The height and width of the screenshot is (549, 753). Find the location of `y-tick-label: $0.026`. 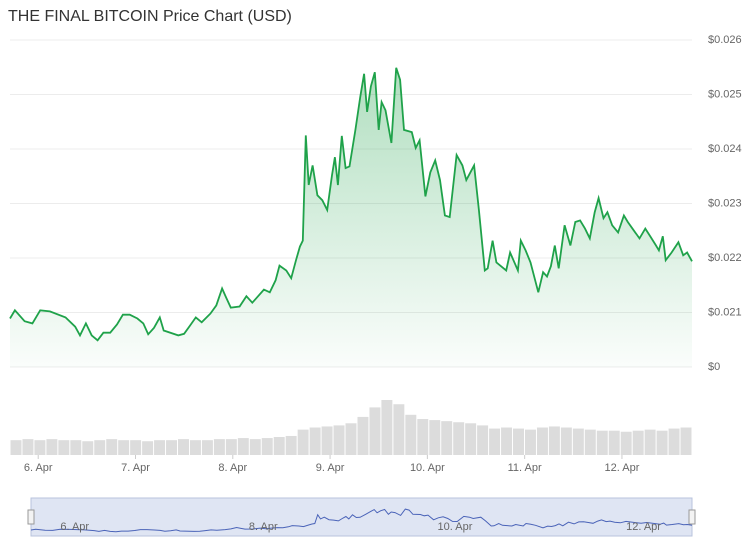

y-tick-label: $0.026 is located at coordinates (725, 40).